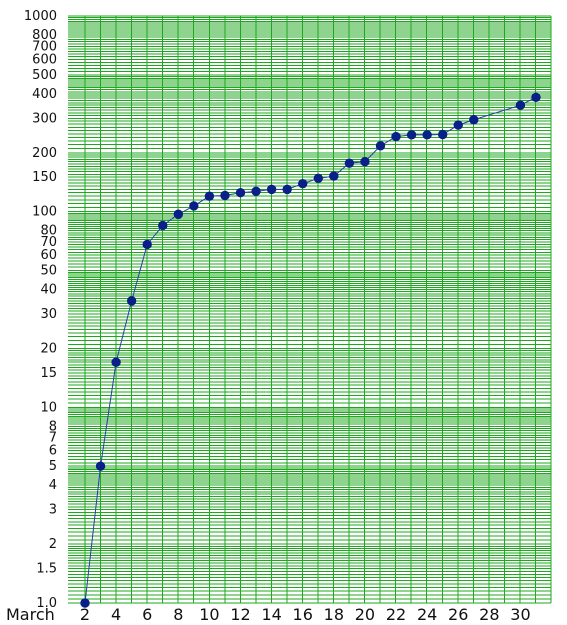 Image resolution: width=567 pixels, height=625 pixels. I want to click on y-tick-label: 6, so click(53, 451).